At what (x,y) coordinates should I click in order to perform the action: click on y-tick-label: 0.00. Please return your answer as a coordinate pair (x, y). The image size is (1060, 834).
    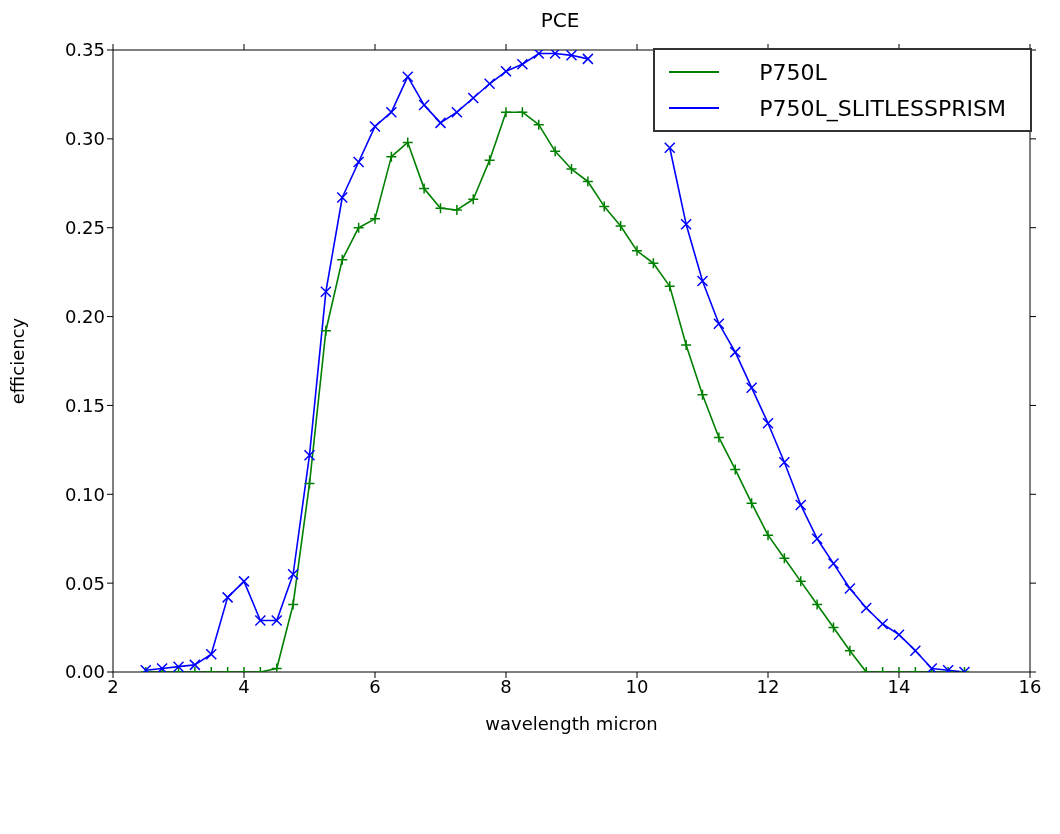
    Looking at the image, I should click on (84, 672).